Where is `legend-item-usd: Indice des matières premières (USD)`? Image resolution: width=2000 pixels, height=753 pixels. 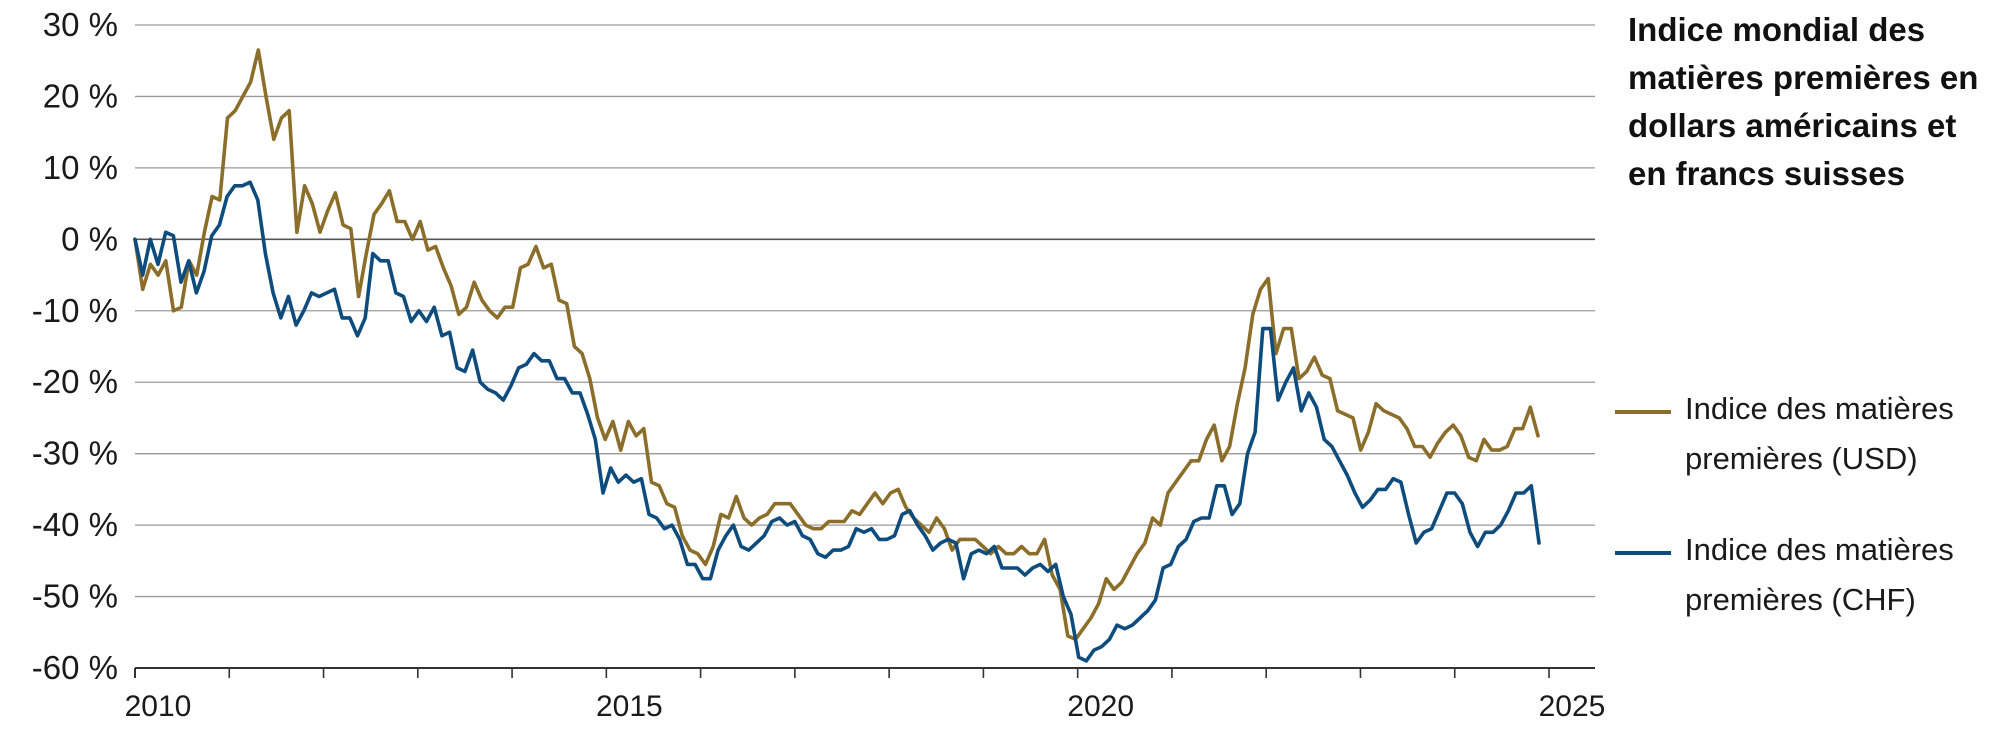
legend-item-usd: Indice des matières premières (USD) is located at coordinates (1805, 441).